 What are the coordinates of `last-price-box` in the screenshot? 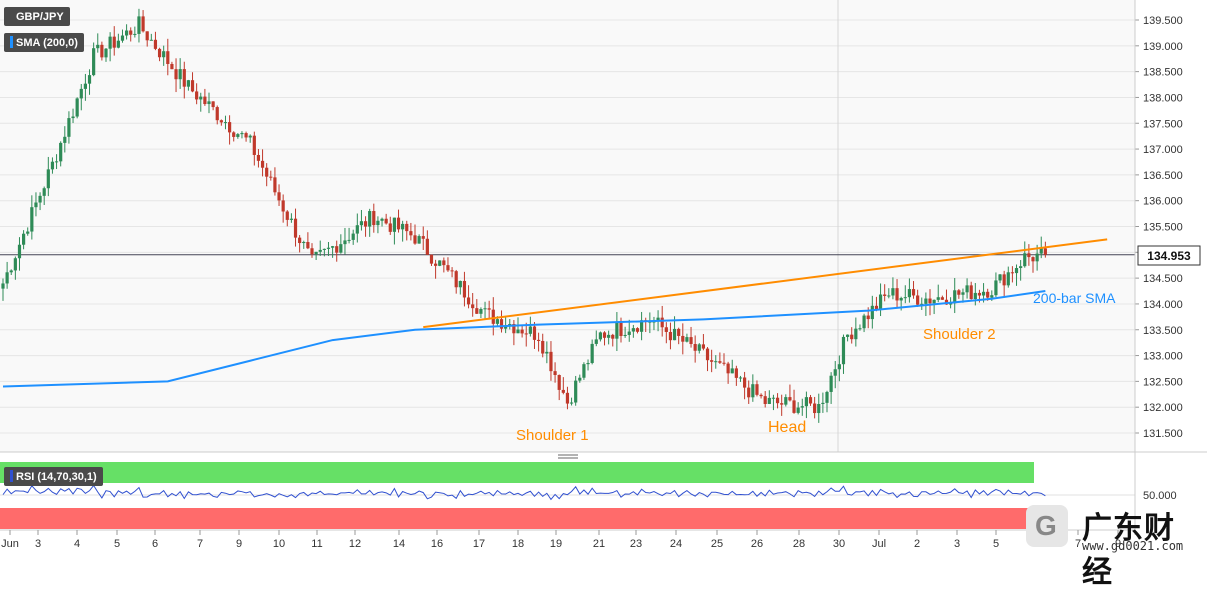 It's located at (1169, 255).